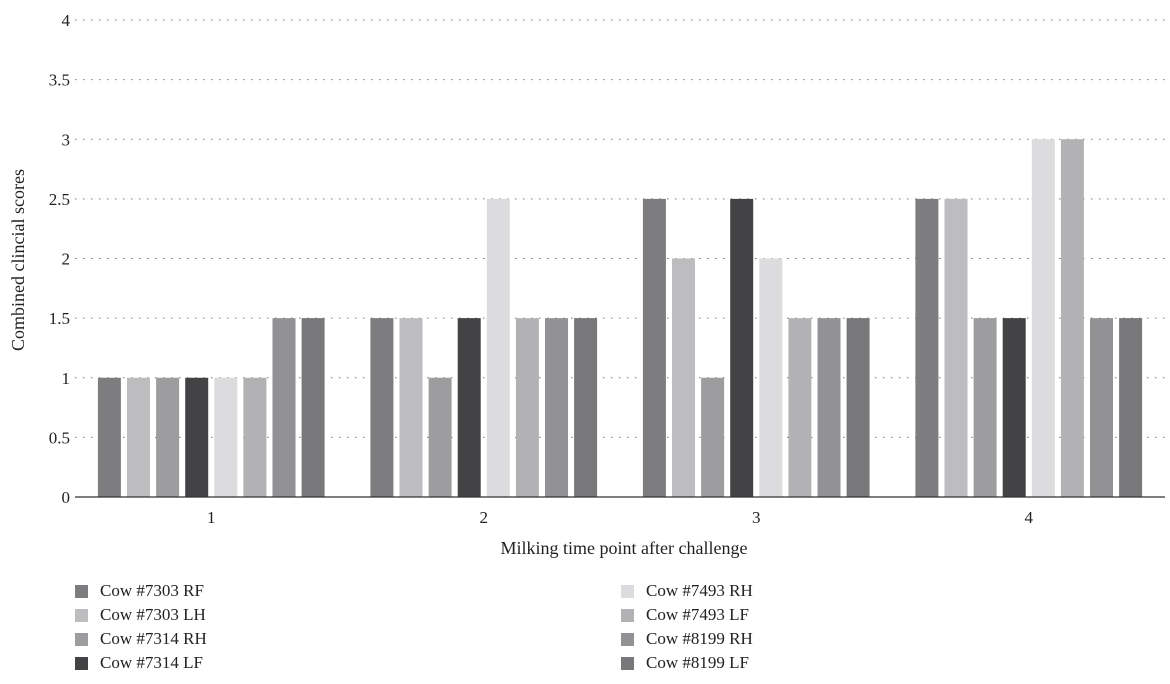 The image size is (1170, 684). I want to click on y-tick-label: 0, so click(66, 497).